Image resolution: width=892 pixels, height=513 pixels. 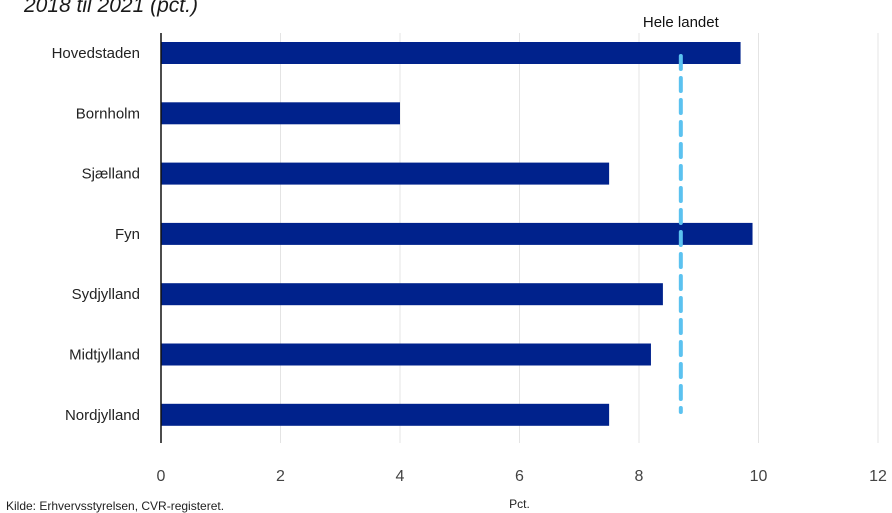 I want to click on category-label: Fyn, so click(x=127, y=234).